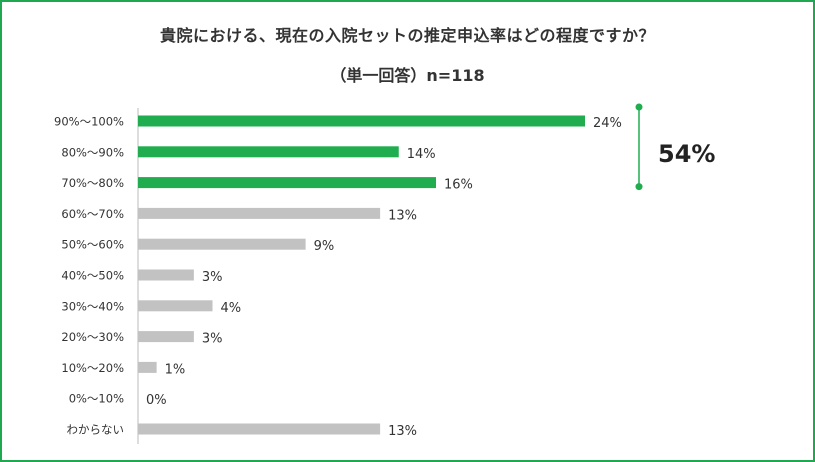 This screenshot has height=462, width=815. I want to click on value-label: 24%, so click(607, 123).